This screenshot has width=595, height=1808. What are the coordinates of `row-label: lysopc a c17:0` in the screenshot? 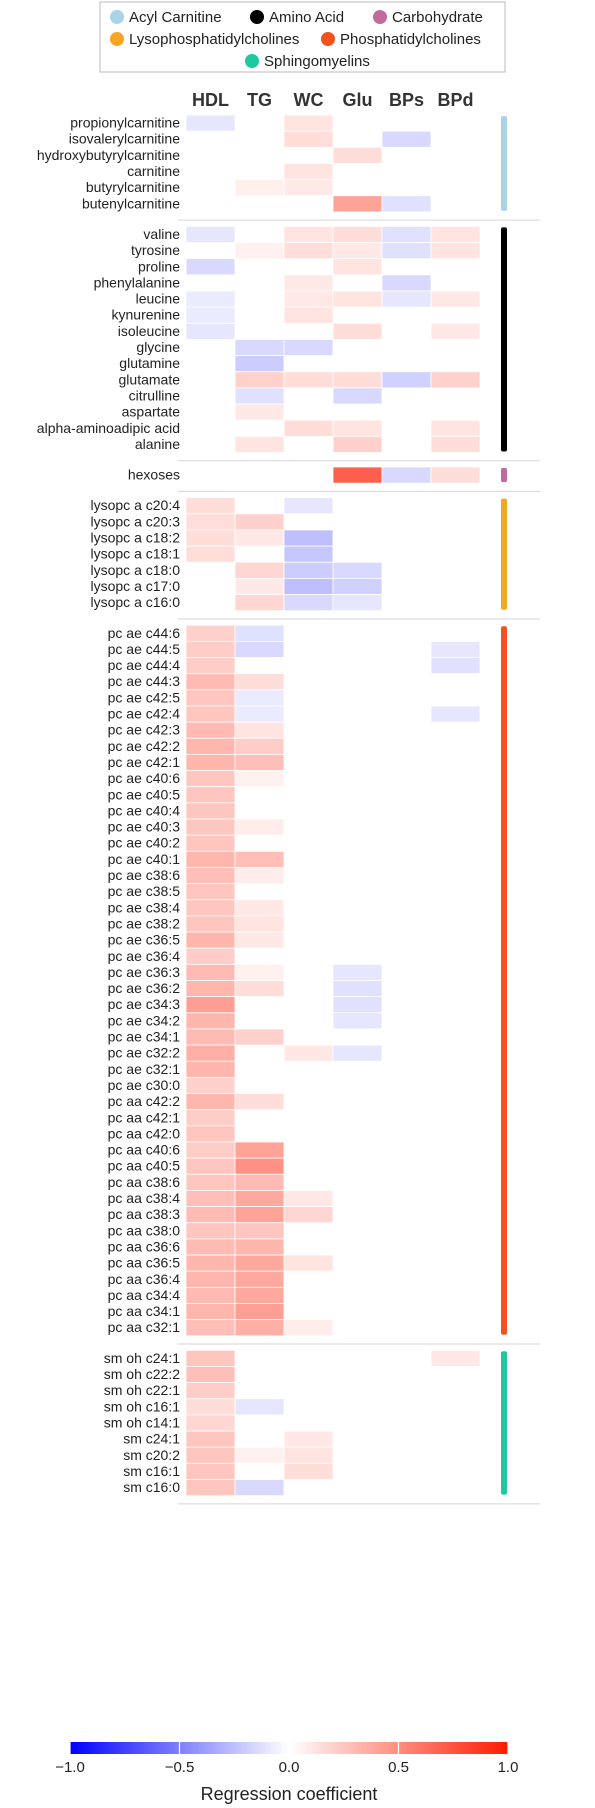 It's located at (136, 586).